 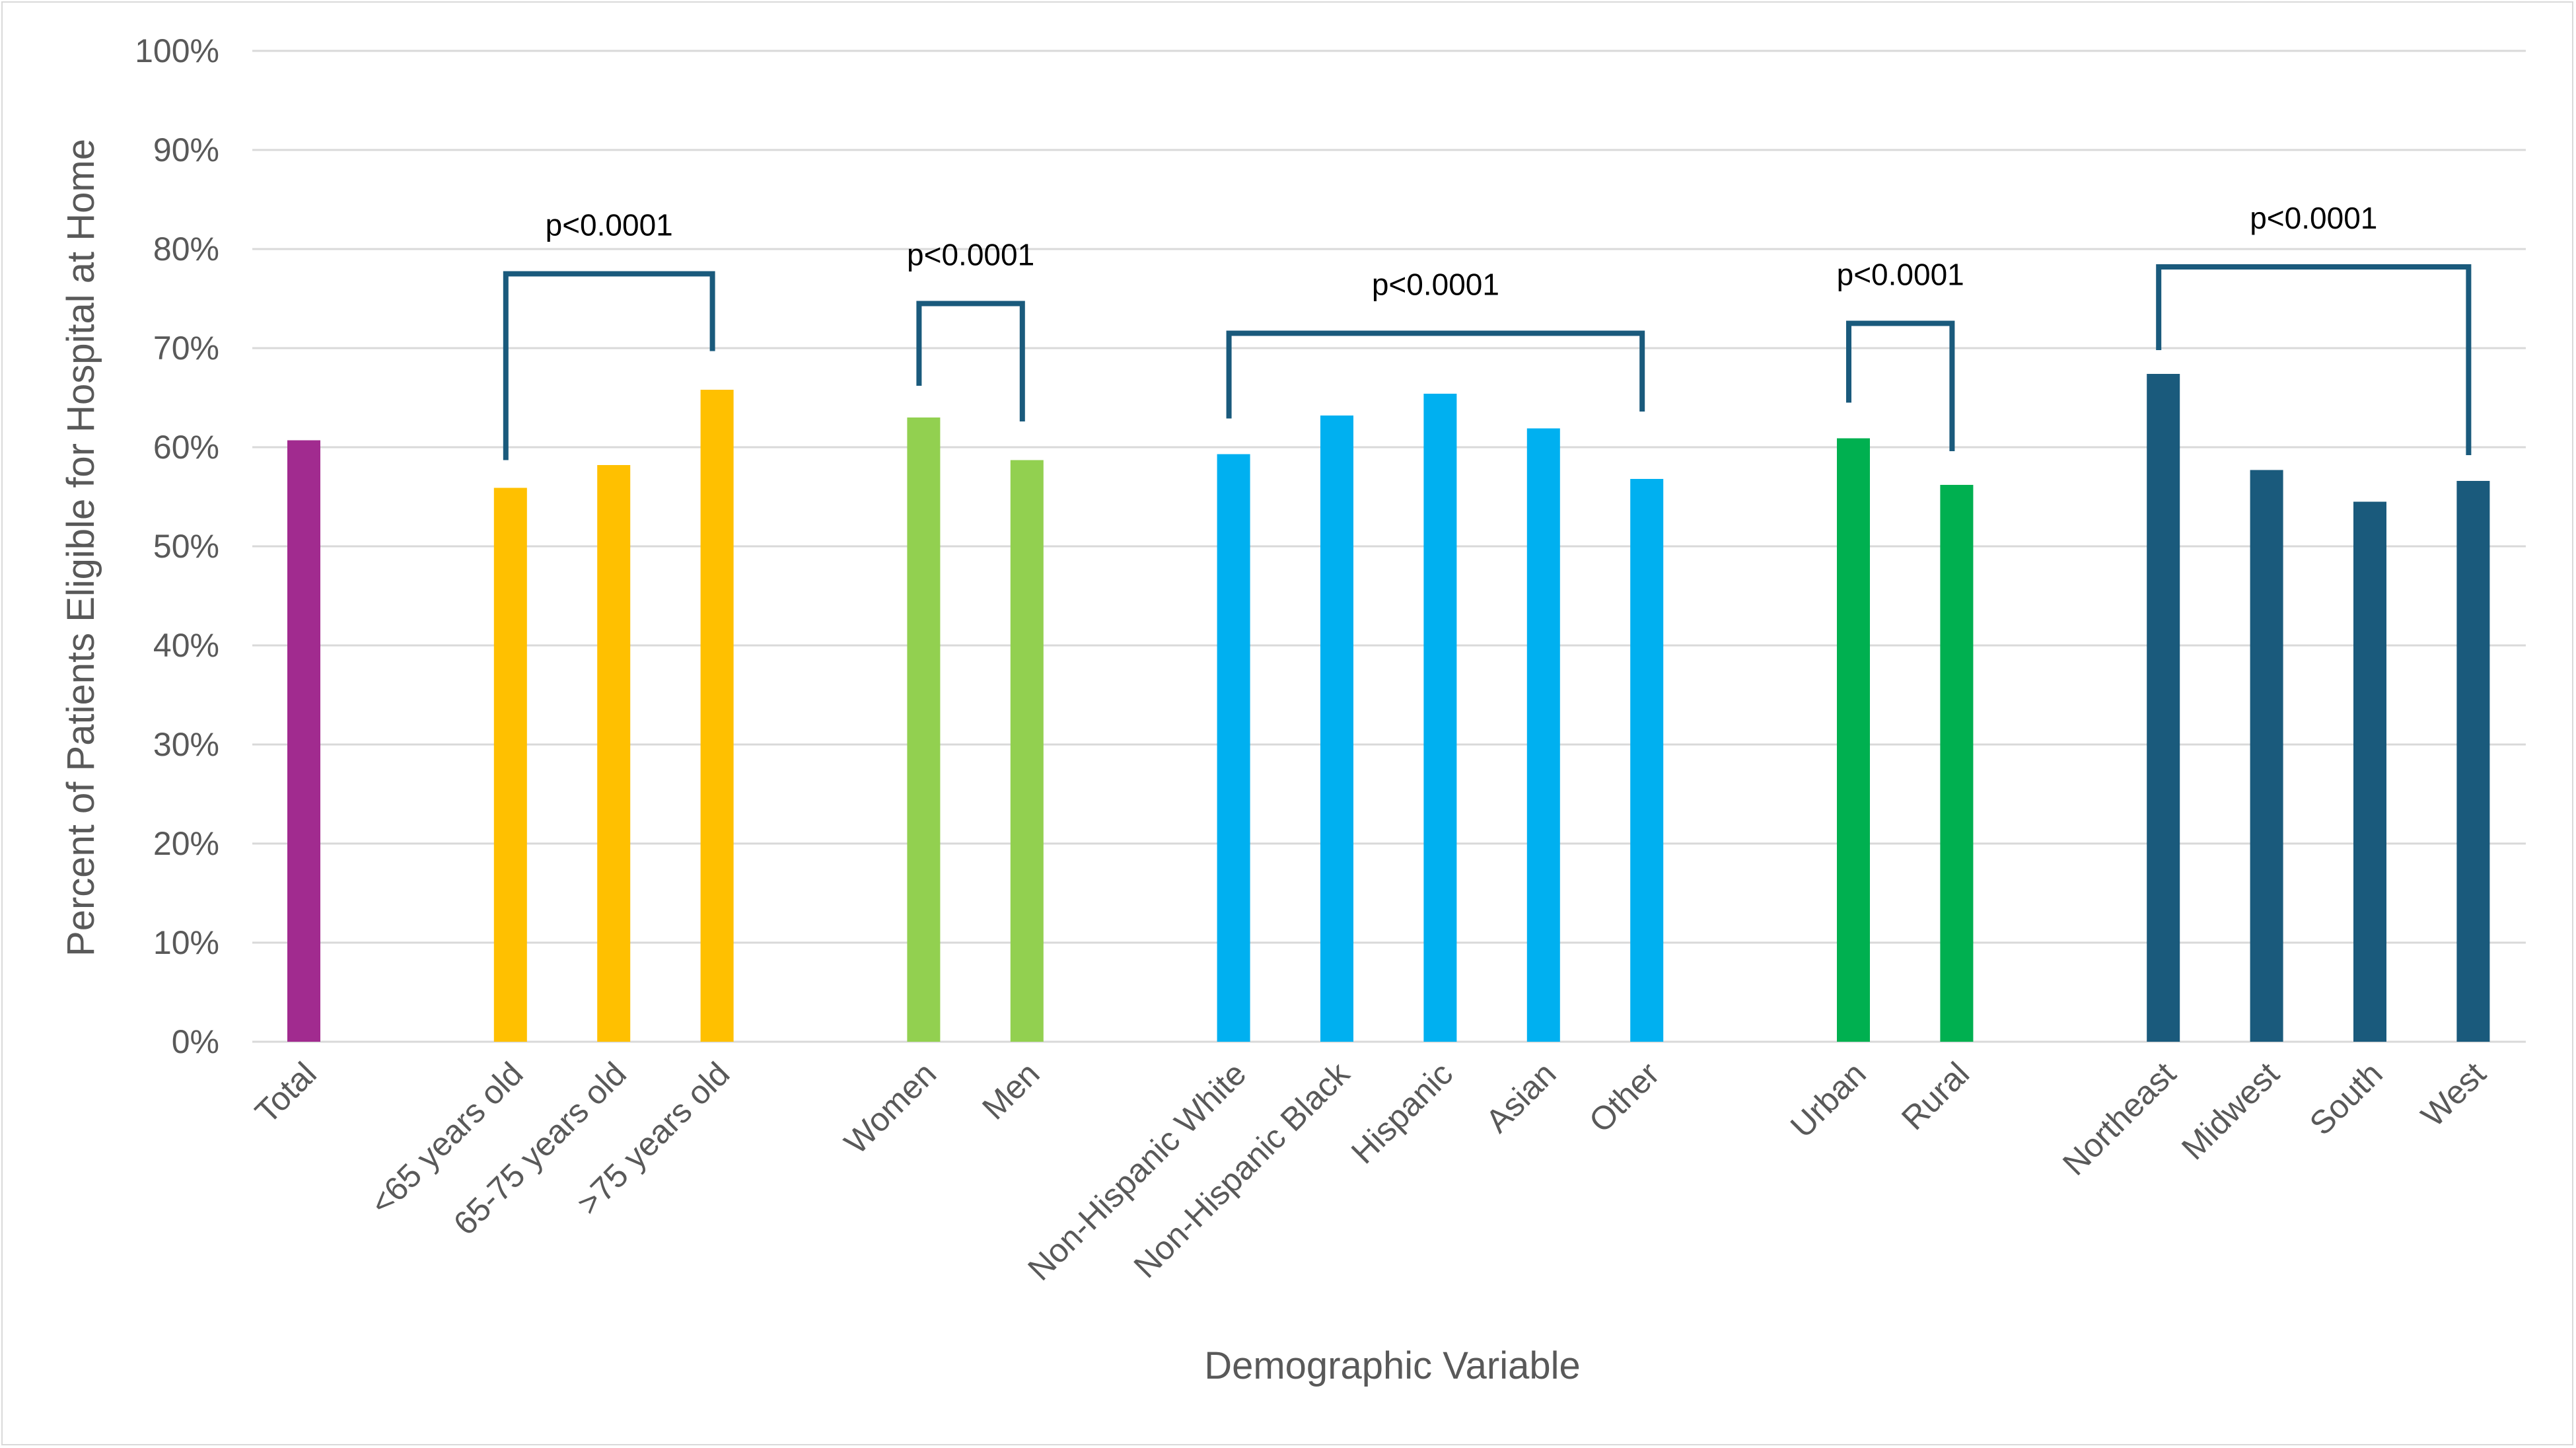 I want to click on bar-rural, so click(x=1957, y=763).